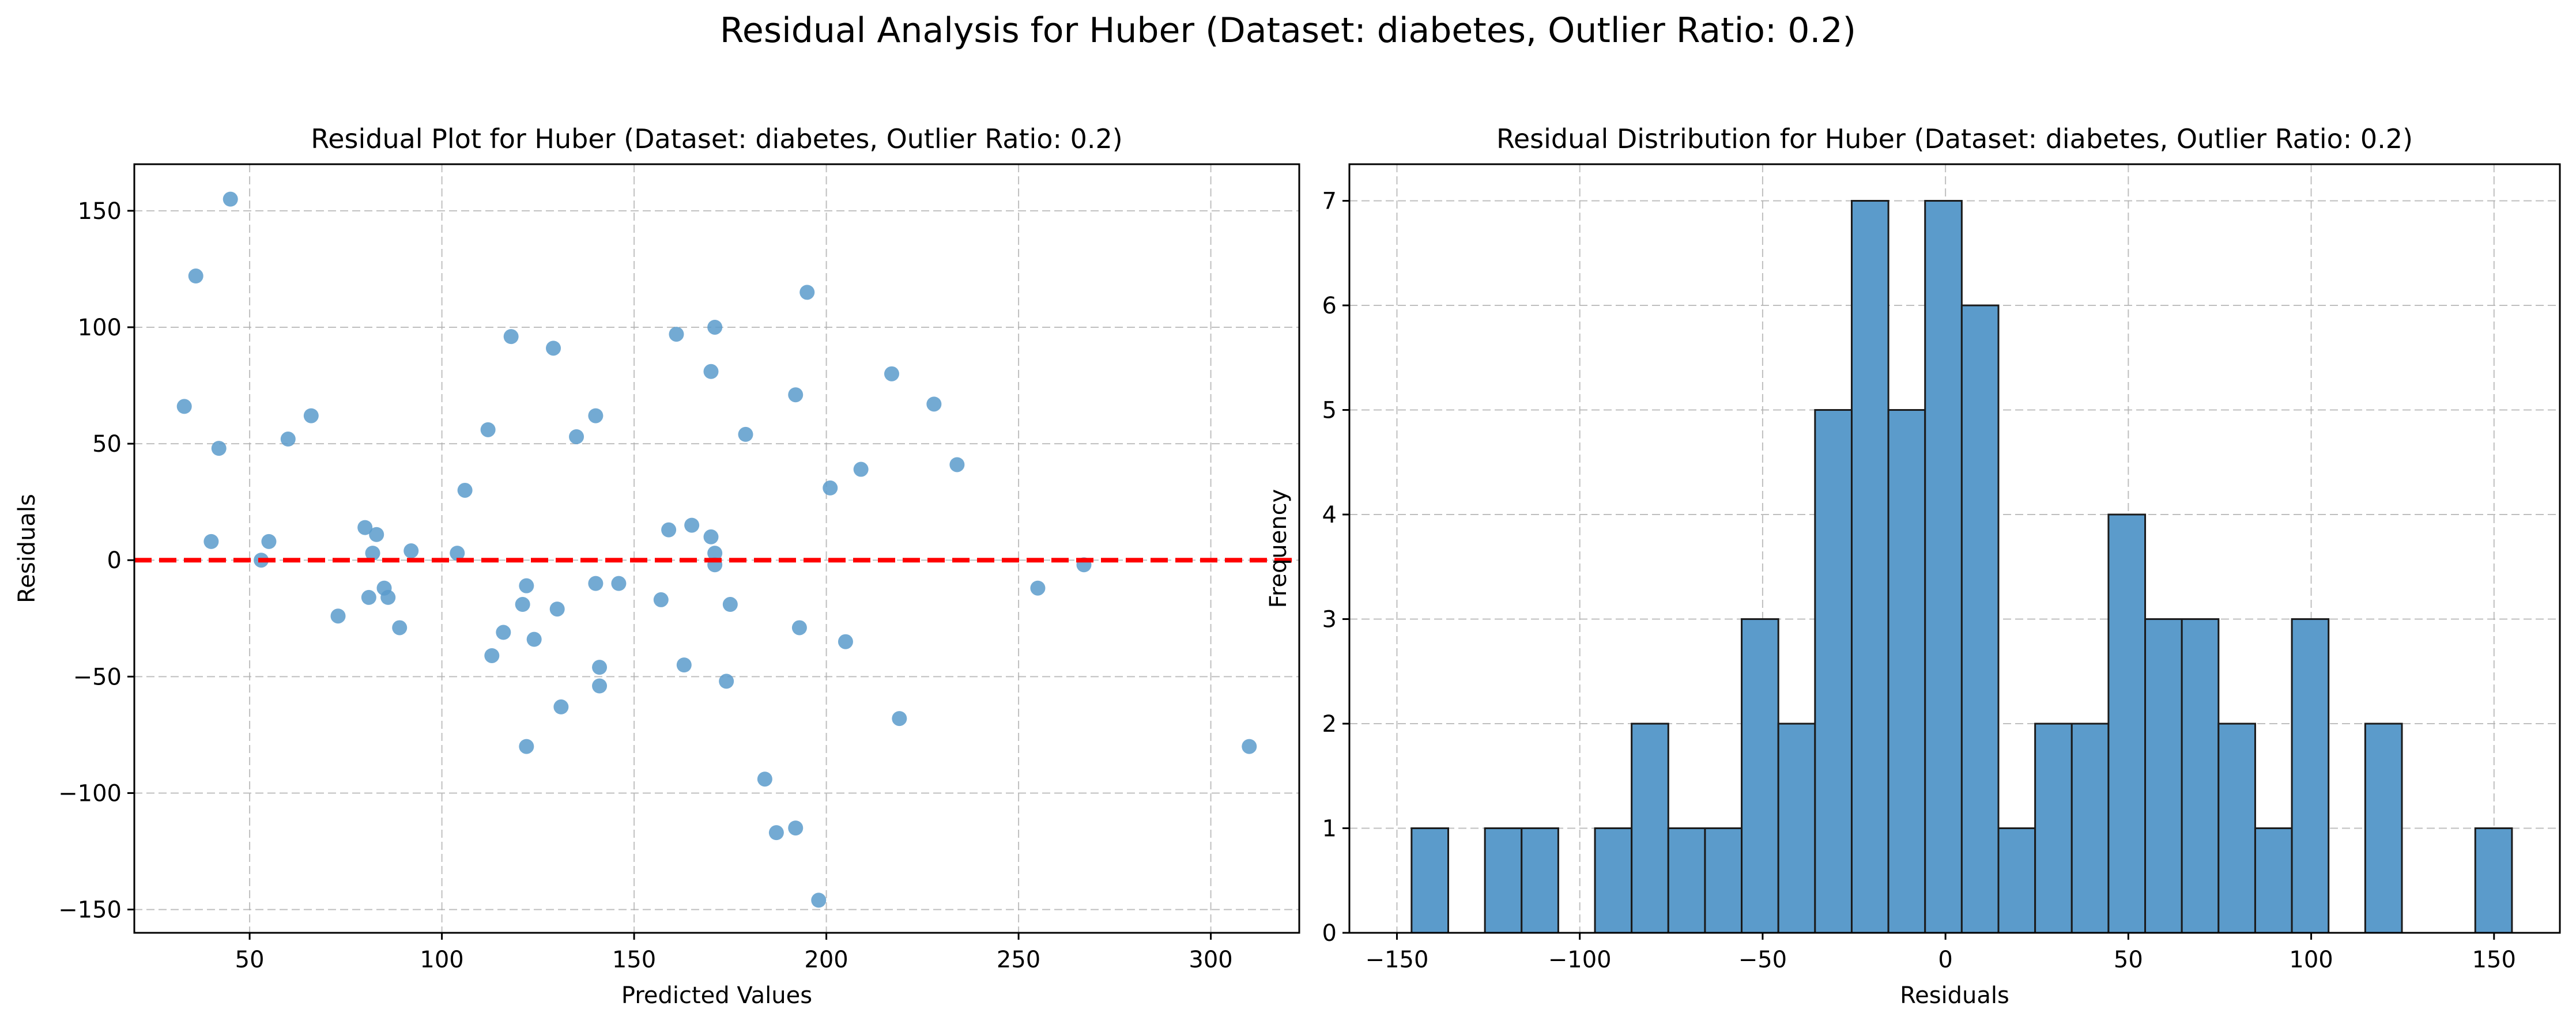  Describe the element at coordinates (1397, 960) in the screenshot. I see `x-tick-label: −150` at that location.